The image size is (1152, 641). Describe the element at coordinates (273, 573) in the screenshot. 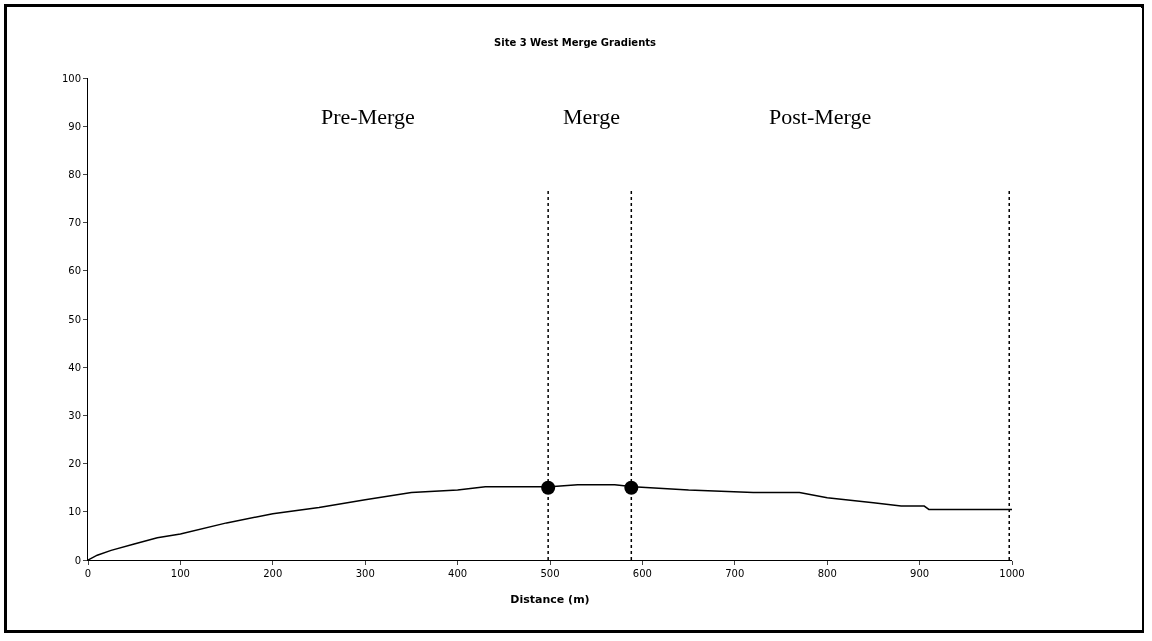

I see `x-tick-label: 200` at that location.